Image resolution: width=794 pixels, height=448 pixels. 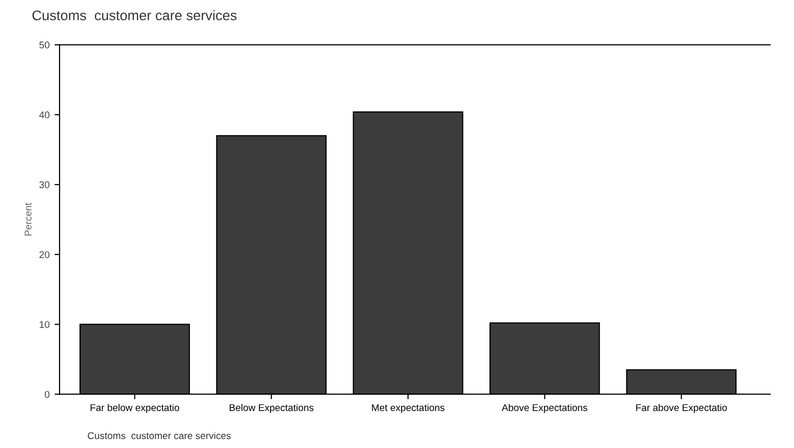 I want to click on y-tick-label: 40, so click(x=44, y=114).